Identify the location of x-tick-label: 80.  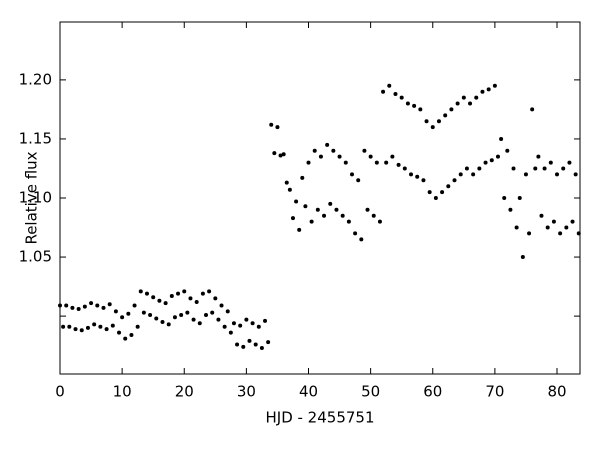
(556, 392).